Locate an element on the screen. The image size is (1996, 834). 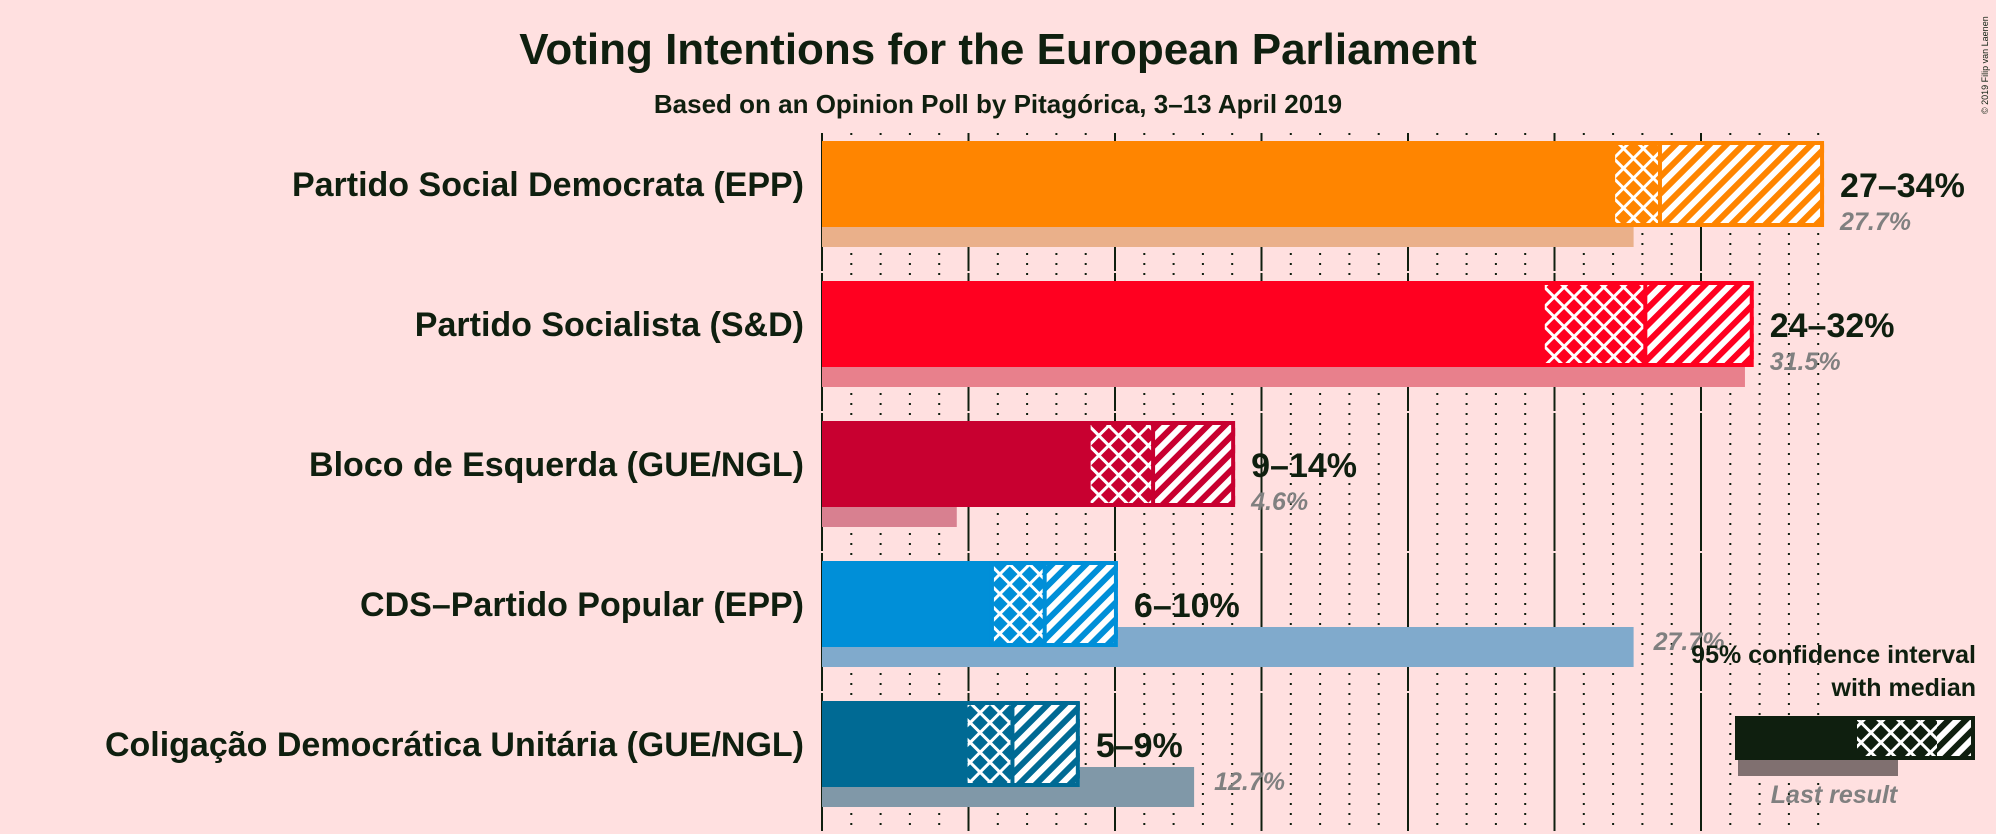
legend-cross-bar is located at coordinates (1896, 738).